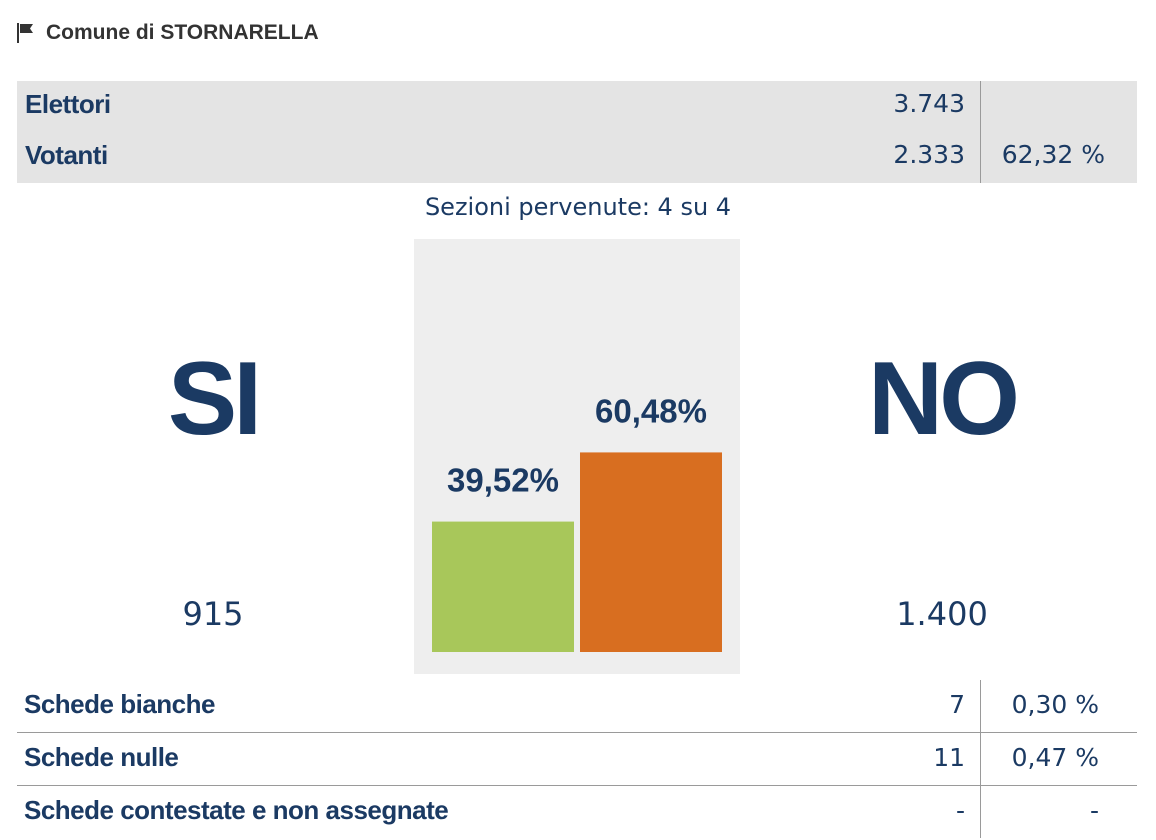 Image resolution: width=1156 pixels, height=840 pixels. What do you see at coordinates (577, 106) in the screenshot?
I see `elettori-row: Elettori 3.743` at bounding box center [577, 106].